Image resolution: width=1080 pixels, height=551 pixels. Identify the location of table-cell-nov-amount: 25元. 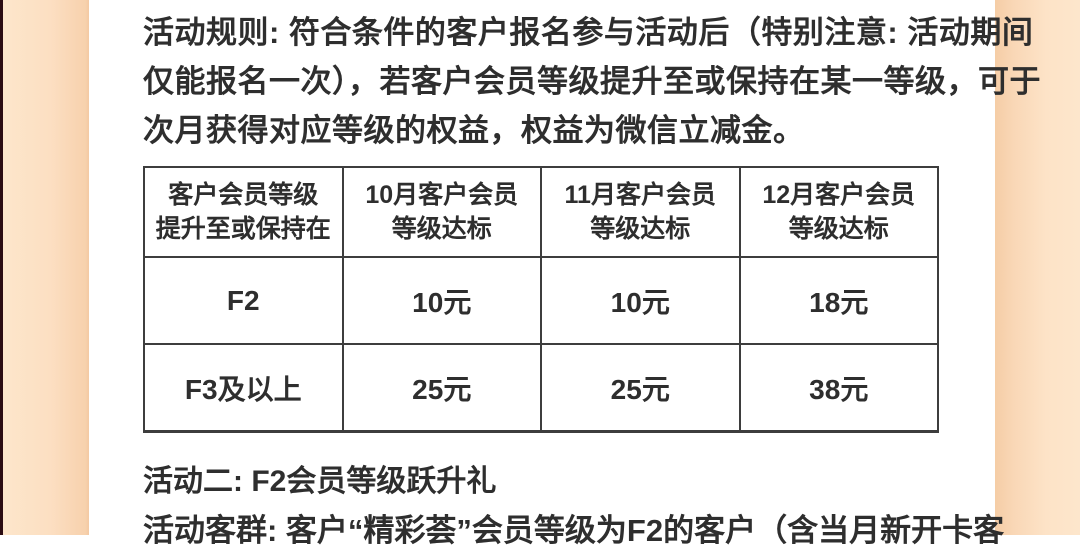
(640, 388).